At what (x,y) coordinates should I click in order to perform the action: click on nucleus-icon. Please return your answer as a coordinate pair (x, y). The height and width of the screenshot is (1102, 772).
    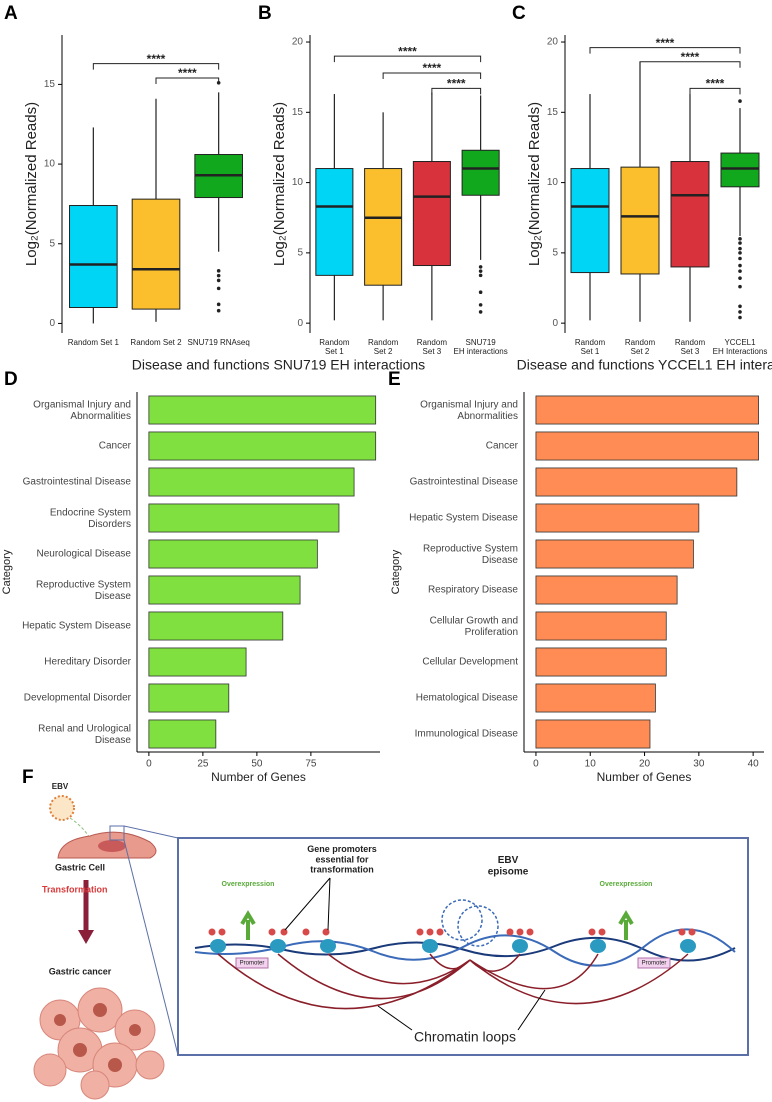
    Looking at the image, I should click on (112, 846).